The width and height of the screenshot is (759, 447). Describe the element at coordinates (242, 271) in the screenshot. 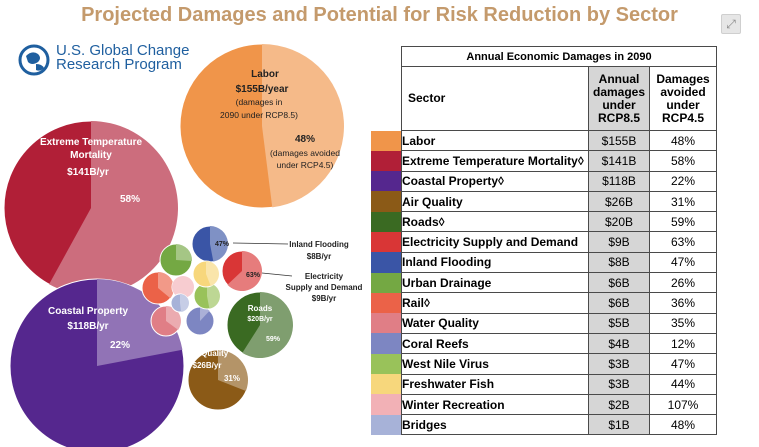

I see `bubble-electricity-supply-and-demand` at that location.